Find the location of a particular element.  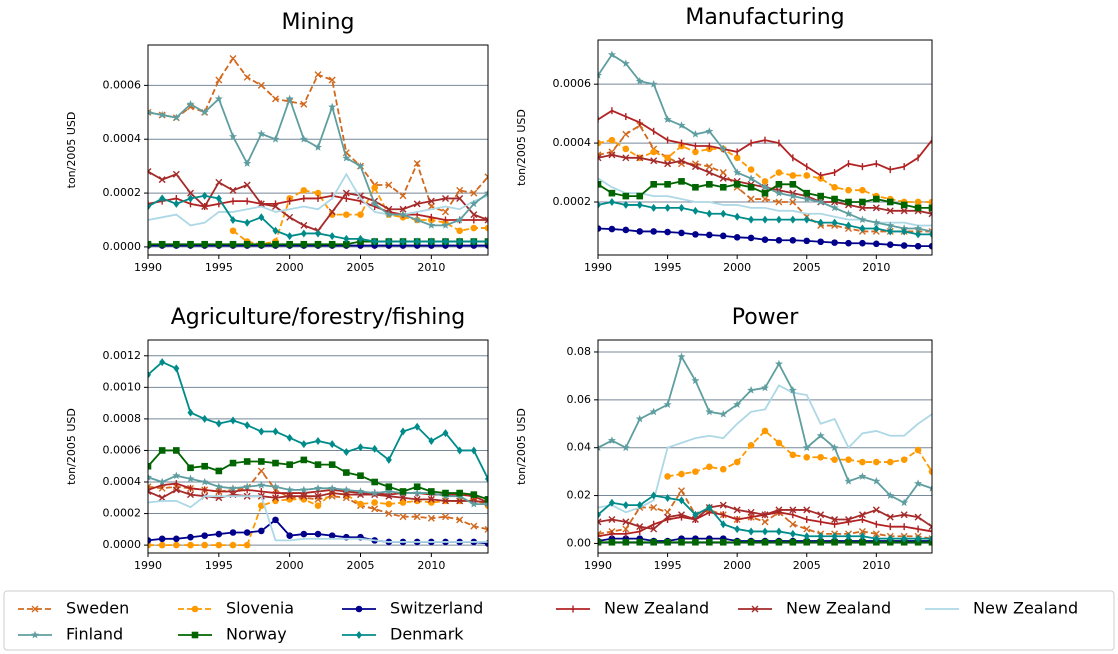

y-axis-label: ton/2005 USD is located at coordinates (71, 446).